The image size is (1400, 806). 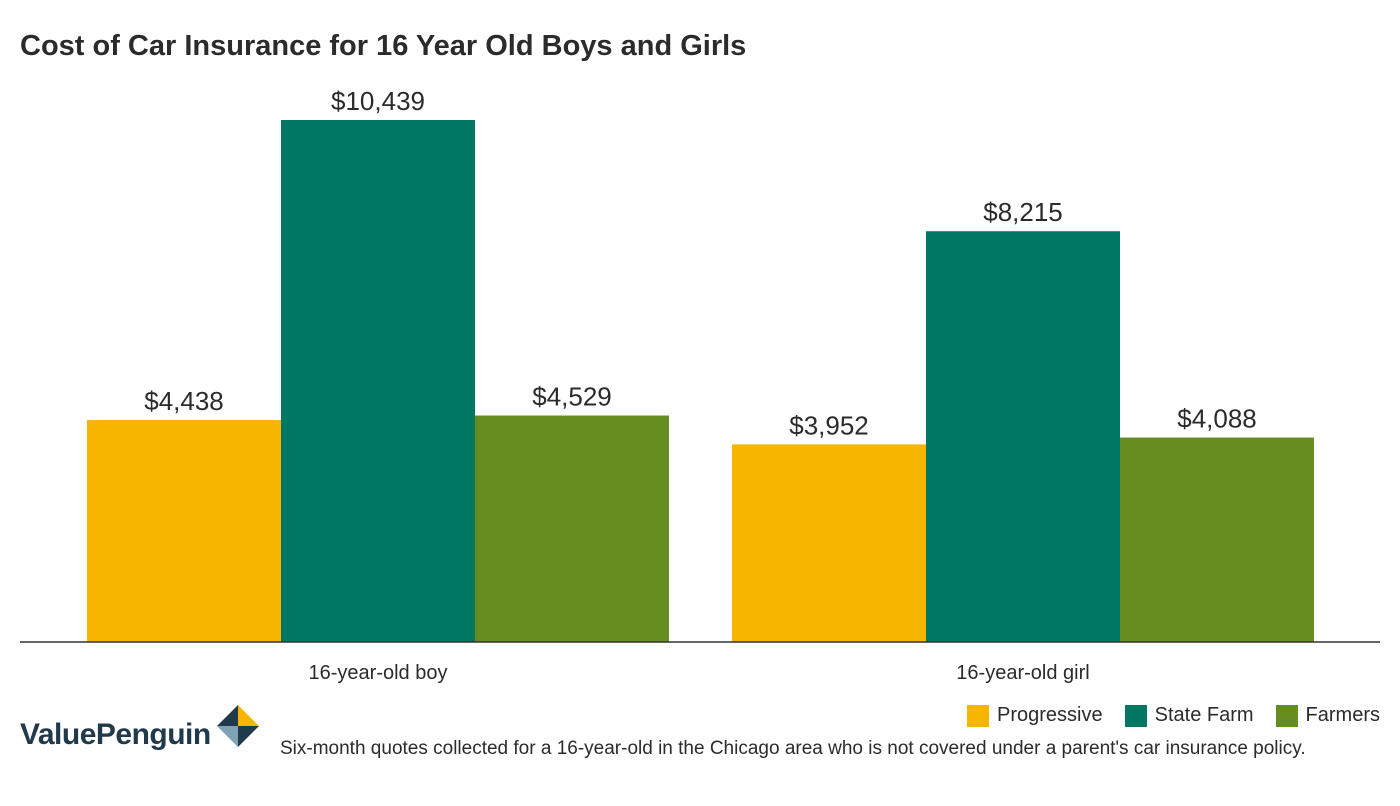 What do you see at coordinates (184, 401) in the screenshot?
I see `data-label: $4,438` at bounding box center [184, 401].